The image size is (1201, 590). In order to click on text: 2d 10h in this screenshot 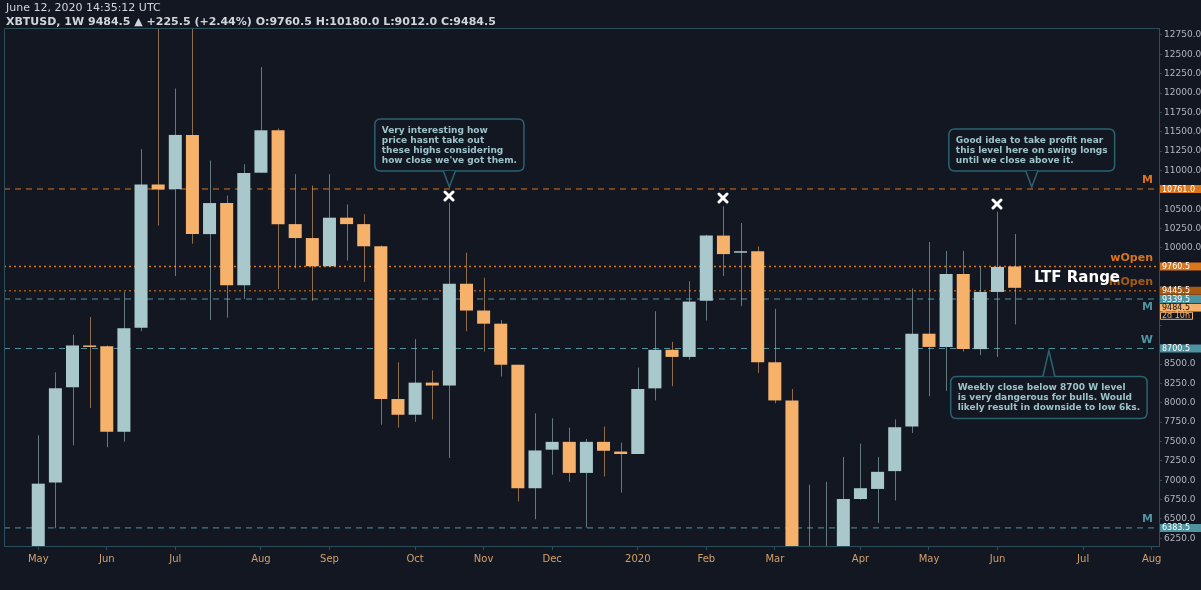, I will do `click(1176, 316)`.